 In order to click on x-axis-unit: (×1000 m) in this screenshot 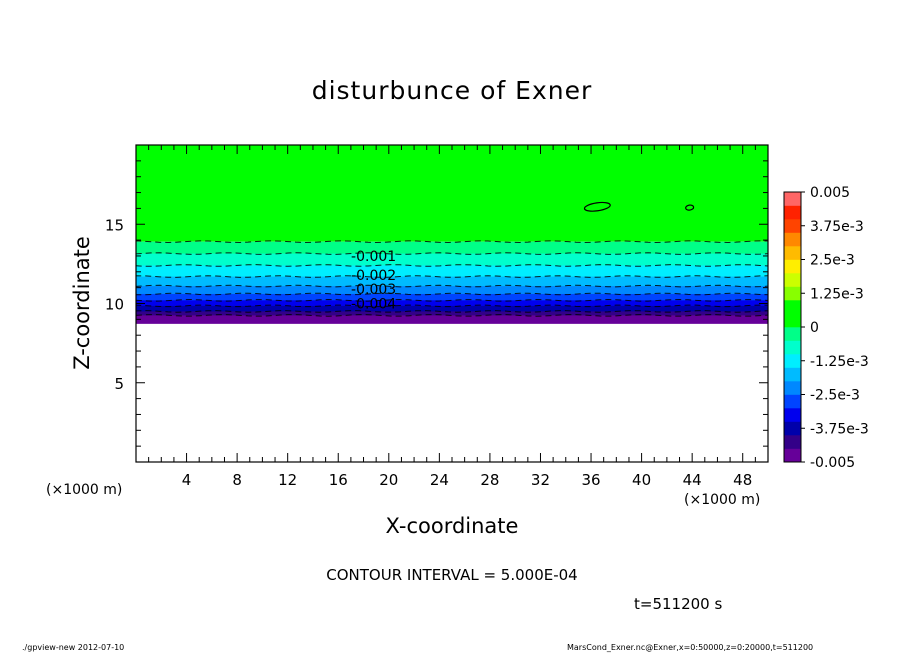, I will do `click(84, 490)`.